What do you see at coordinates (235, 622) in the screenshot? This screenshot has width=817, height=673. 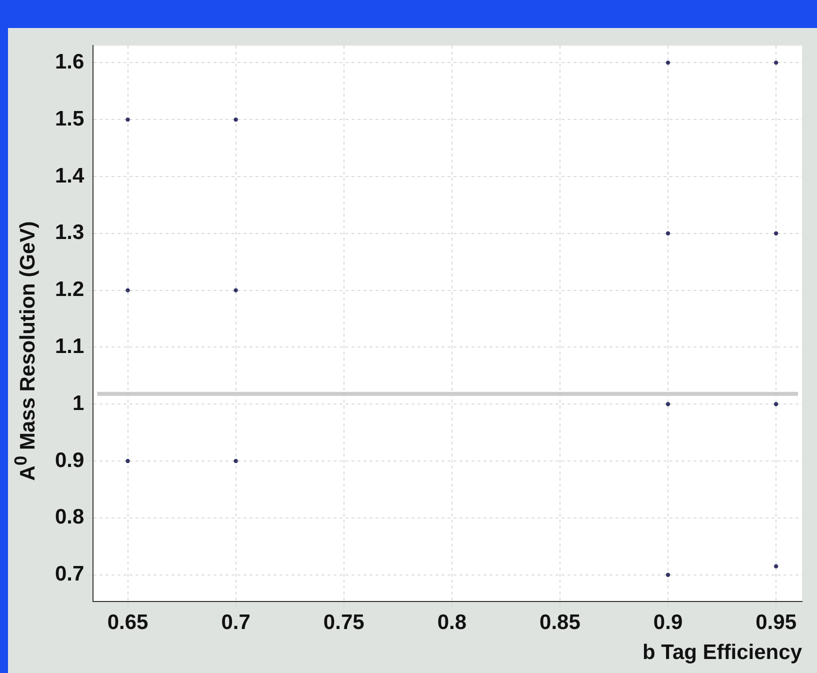 I see `x-tick-label: 0.7` at bounding box center [235, 622].